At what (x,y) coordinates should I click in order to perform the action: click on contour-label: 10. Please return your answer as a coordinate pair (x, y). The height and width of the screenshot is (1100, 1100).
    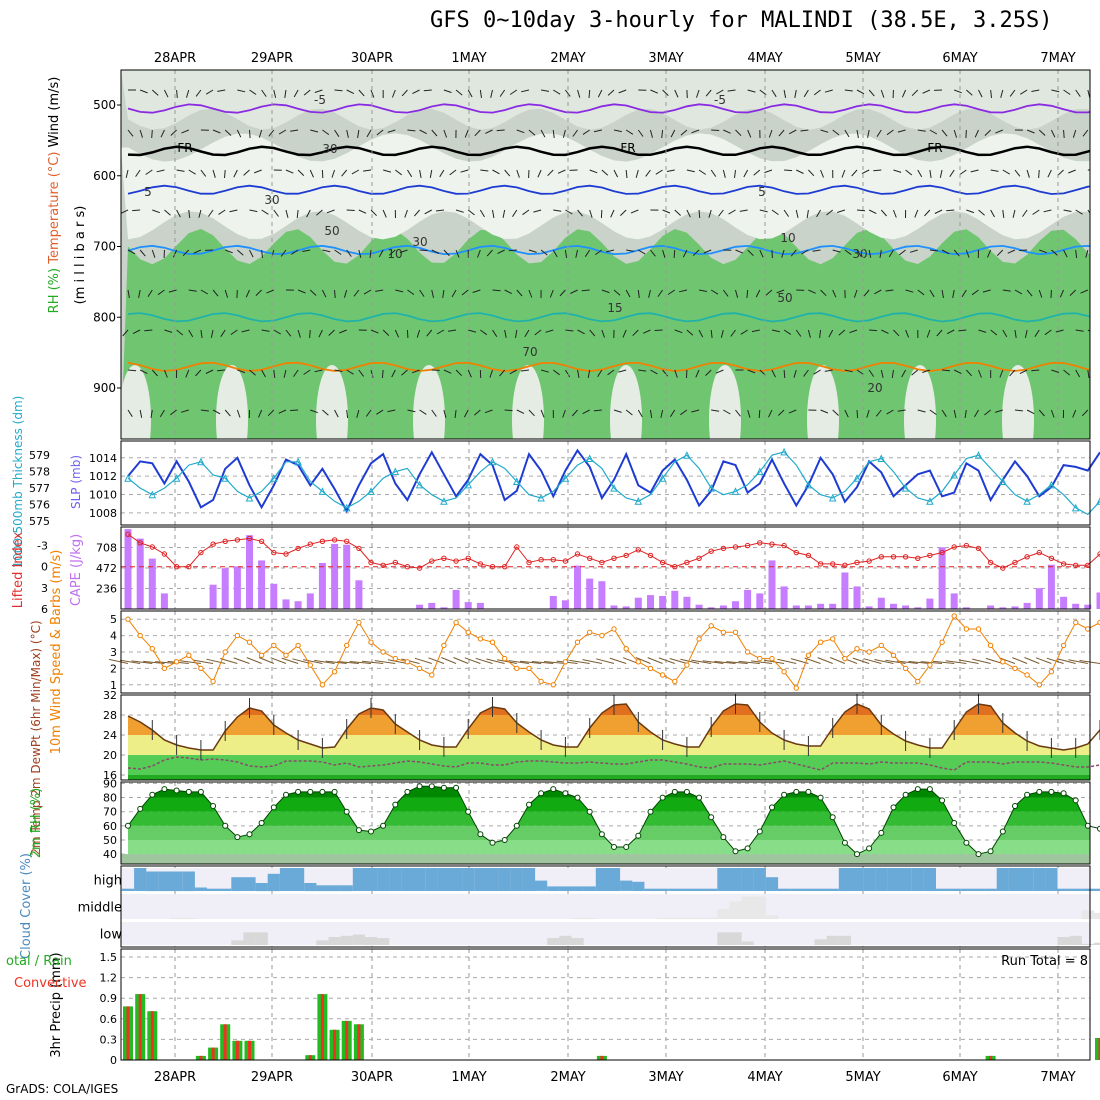
    Looking at the image, I should click on (787, 238).